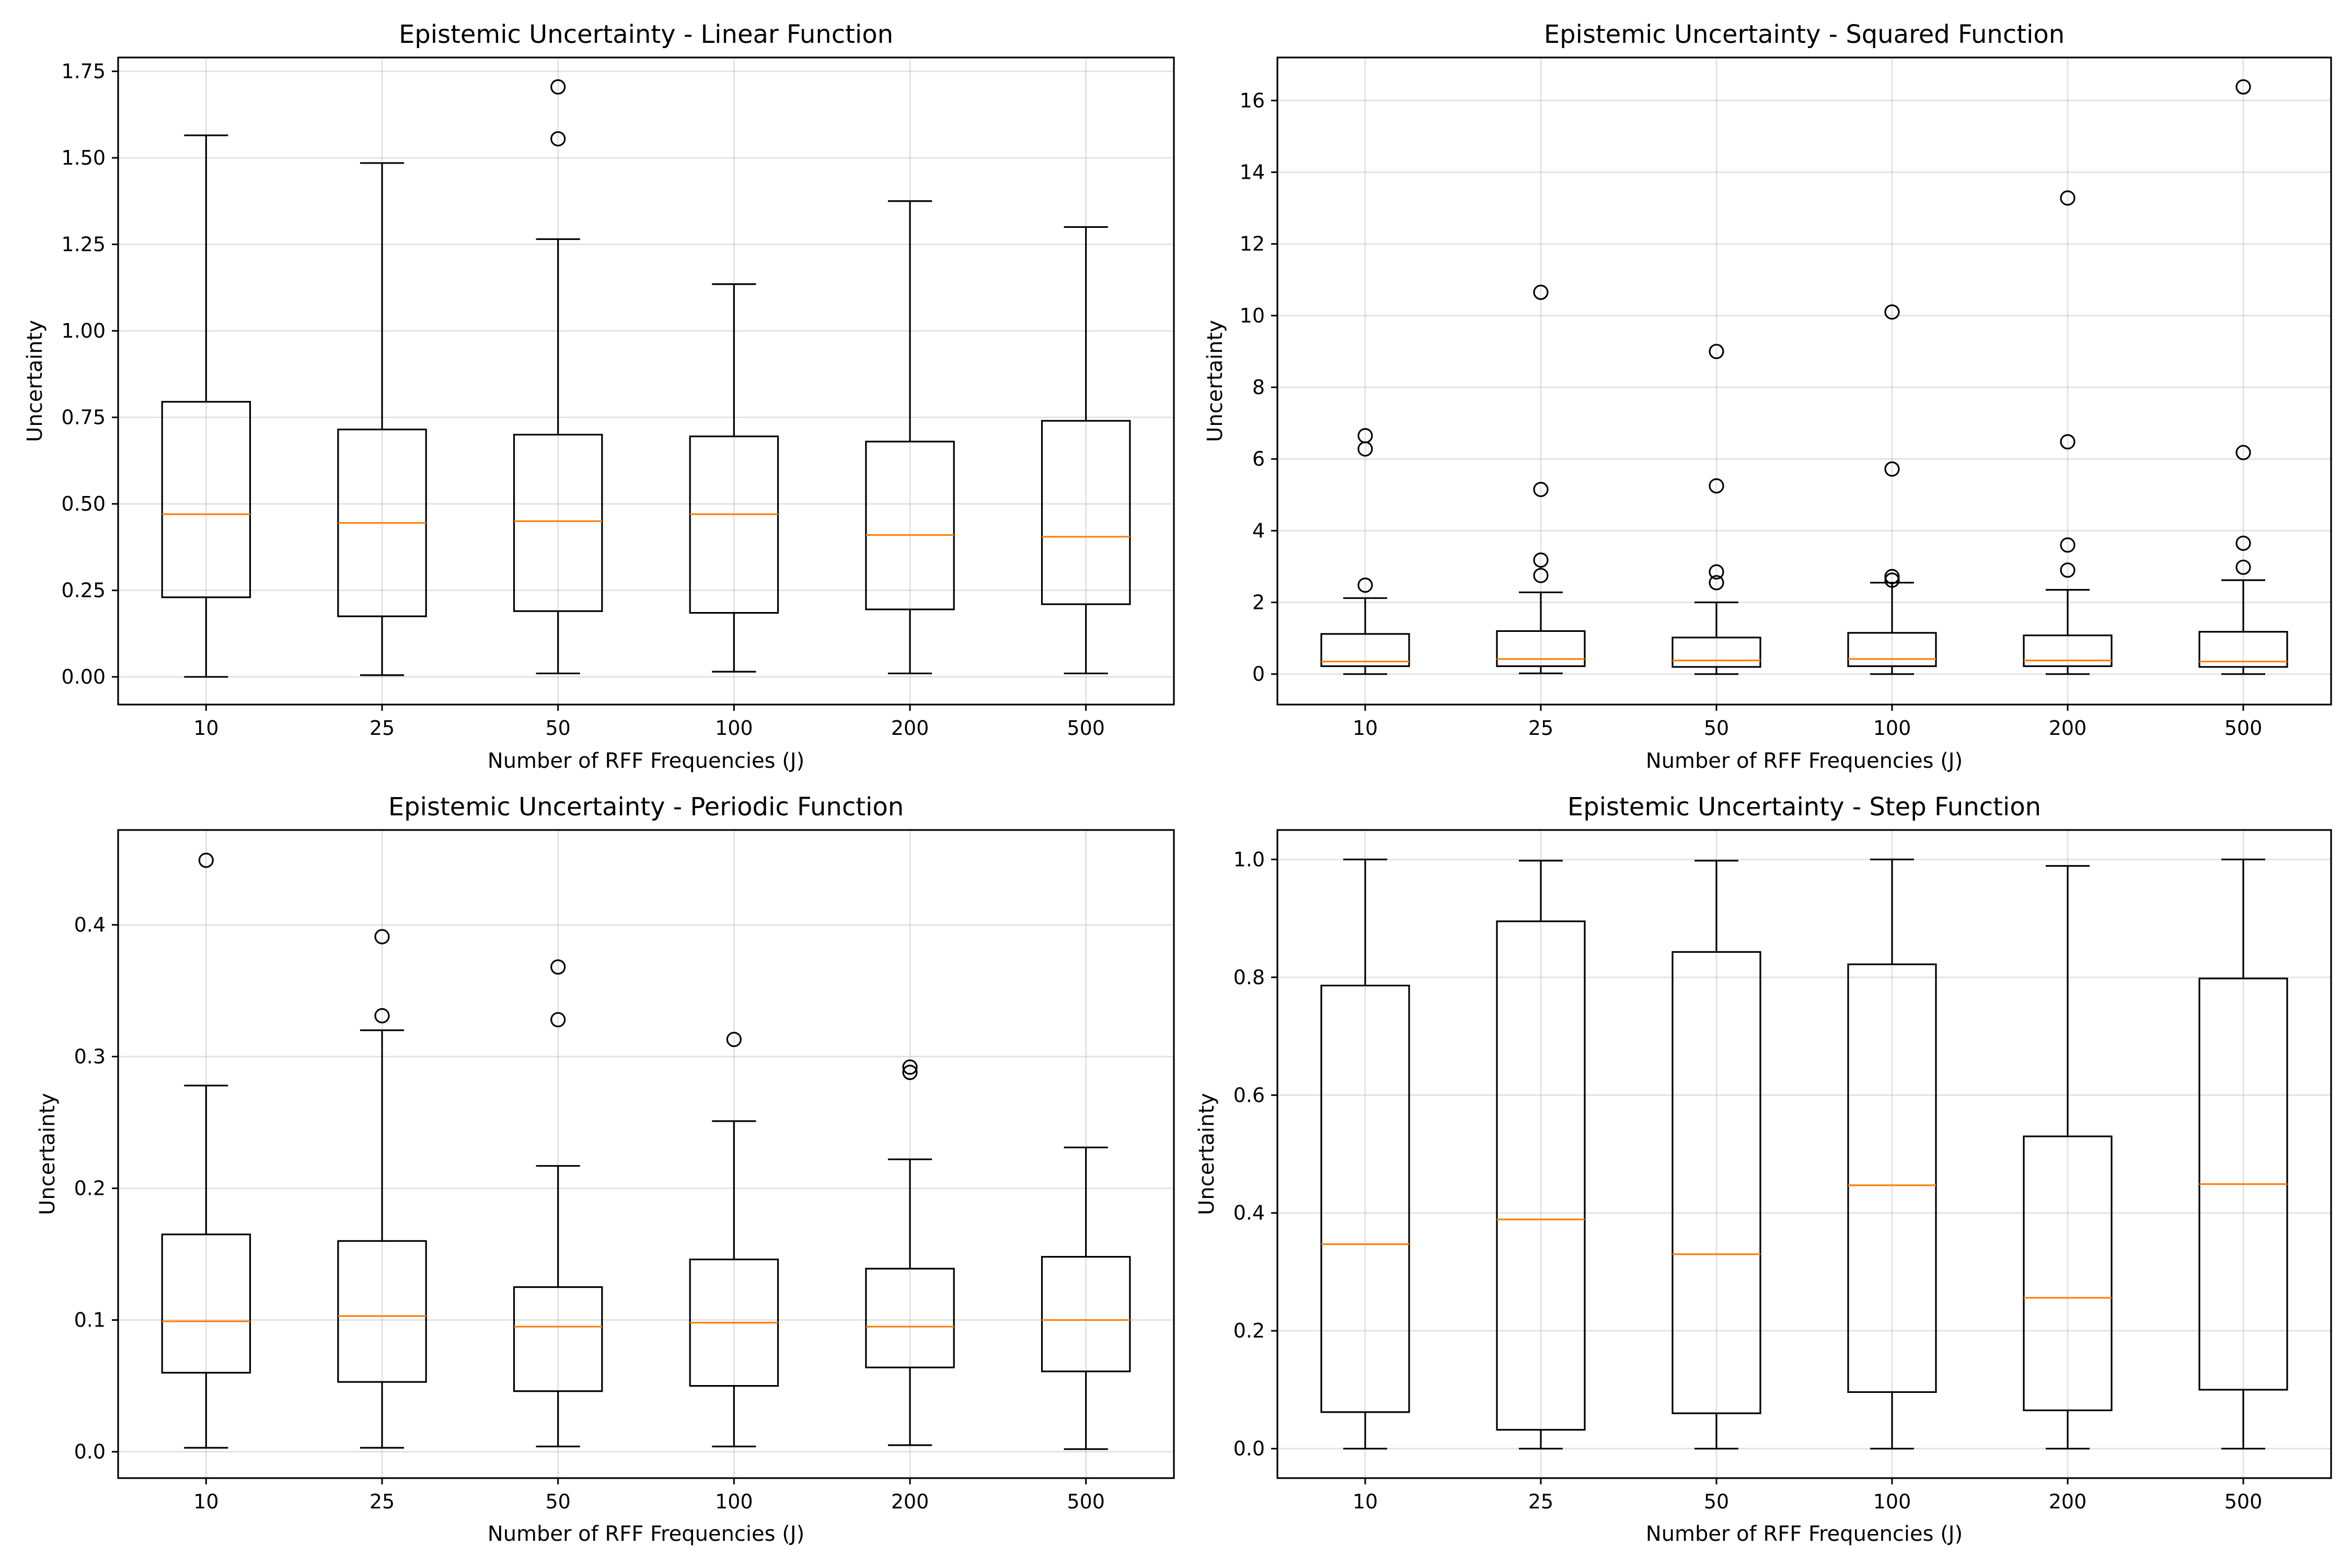  Describe the element at coordinates (1249, 1448) in the screenshot. I see `y-tick-label: 0.0` at that location.